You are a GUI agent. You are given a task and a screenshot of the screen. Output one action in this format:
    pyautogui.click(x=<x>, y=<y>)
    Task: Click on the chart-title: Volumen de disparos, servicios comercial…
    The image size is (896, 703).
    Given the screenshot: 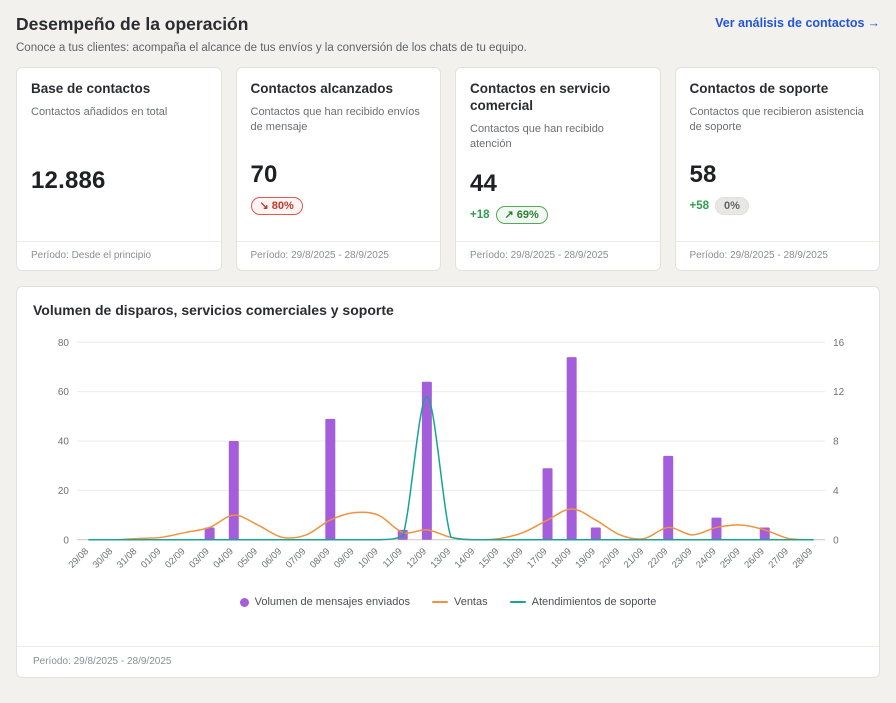 What is the action you would take?
    pyautogui.click(x=213, y=310)
    